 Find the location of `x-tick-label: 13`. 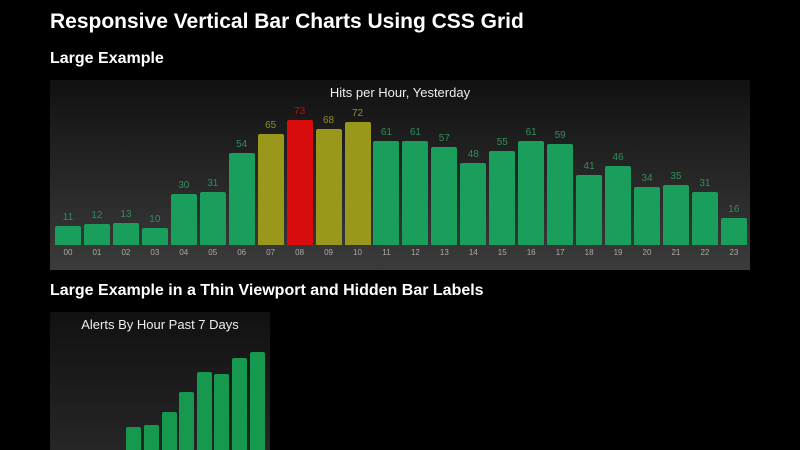

x-tick-label: 13 is located at coordinates (444, 252).